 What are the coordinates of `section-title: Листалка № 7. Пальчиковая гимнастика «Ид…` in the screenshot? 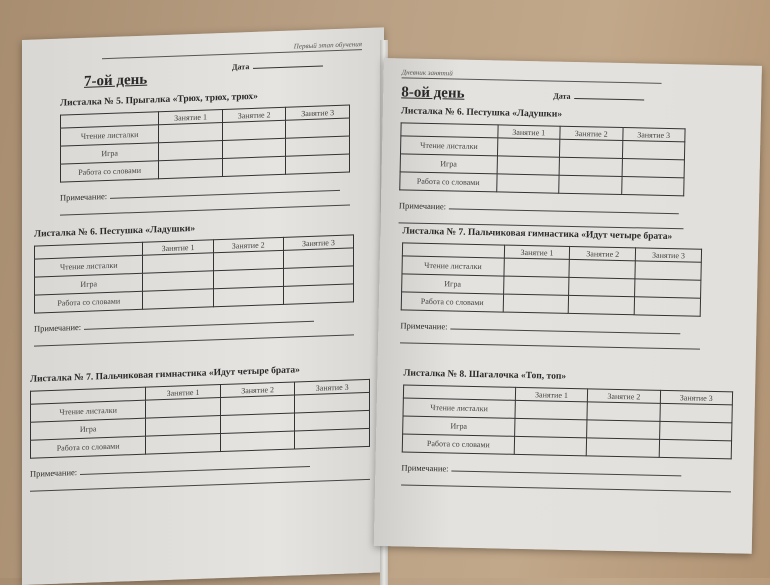 It's located at (537, 234).